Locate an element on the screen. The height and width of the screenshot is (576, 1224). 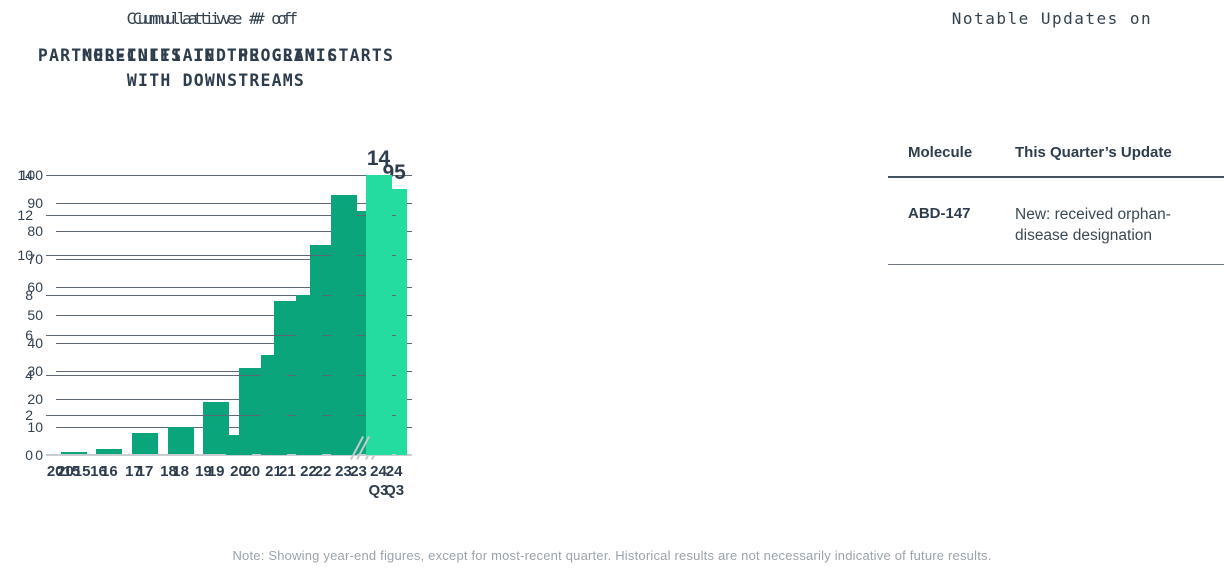
update-column-header: This Quarter’s Update is located at coordinates (1093, 152).